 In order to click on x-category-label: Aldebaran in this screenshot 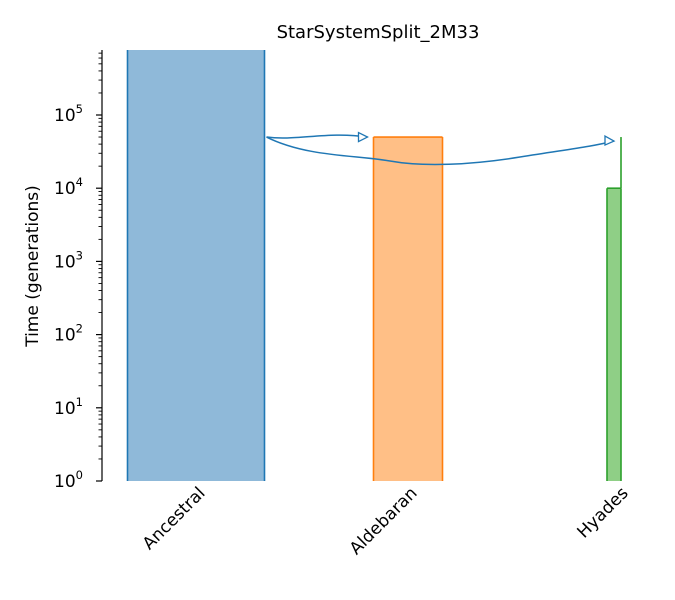, I will do `click(384, 521)`.